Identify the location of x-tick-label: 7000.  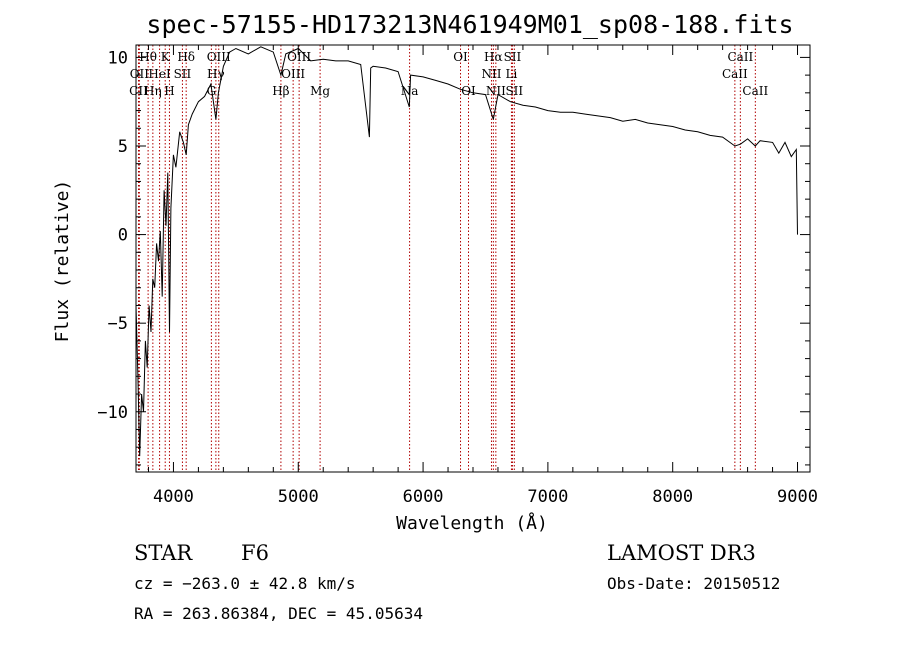
(547, 497).